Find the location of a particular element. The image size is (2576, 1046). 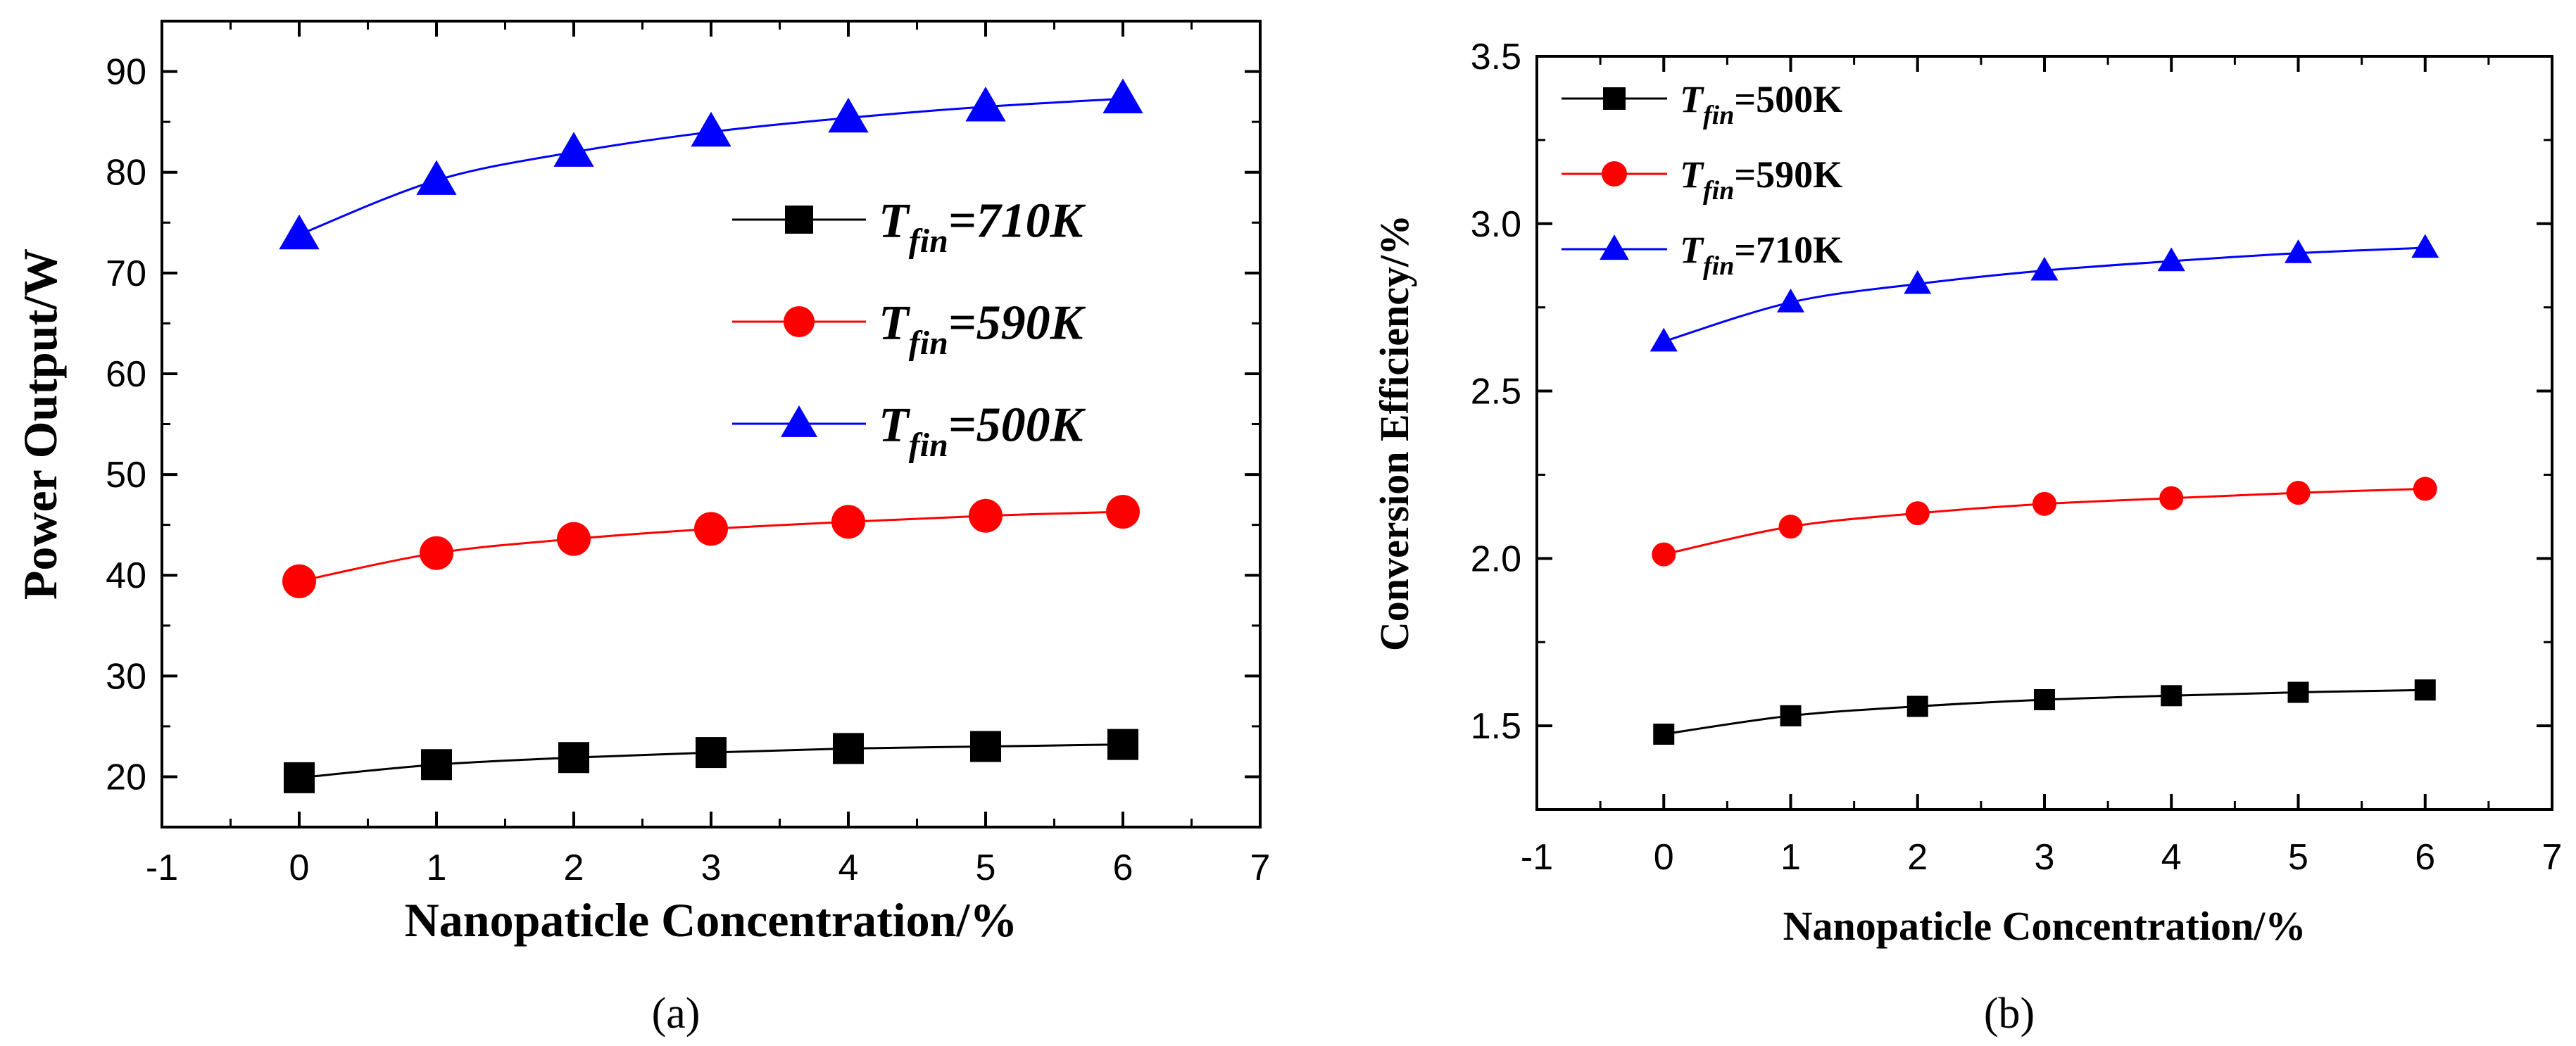

y-tick-label: 3.0 is located at coordinates (1496, 224).